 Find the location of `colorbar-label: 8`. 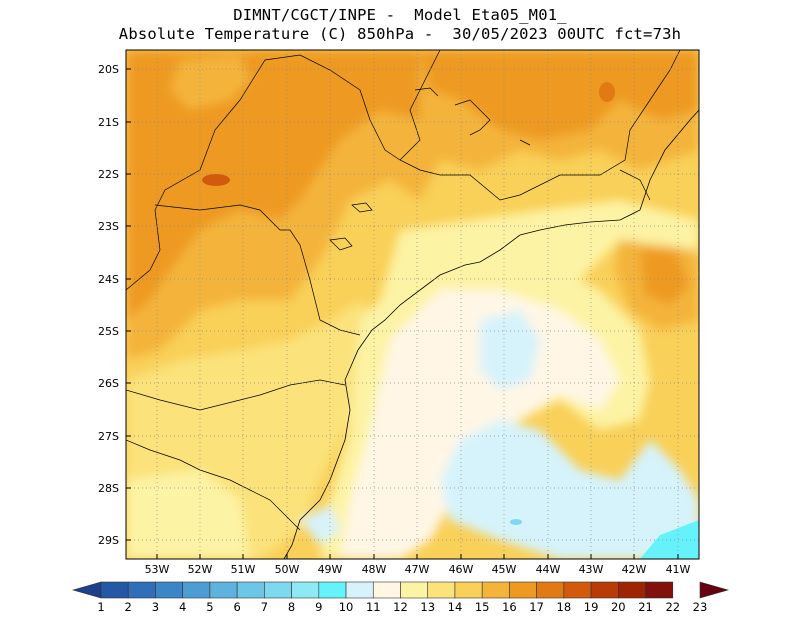

colorbar-label: 8 is located at coordinates (291, 607).